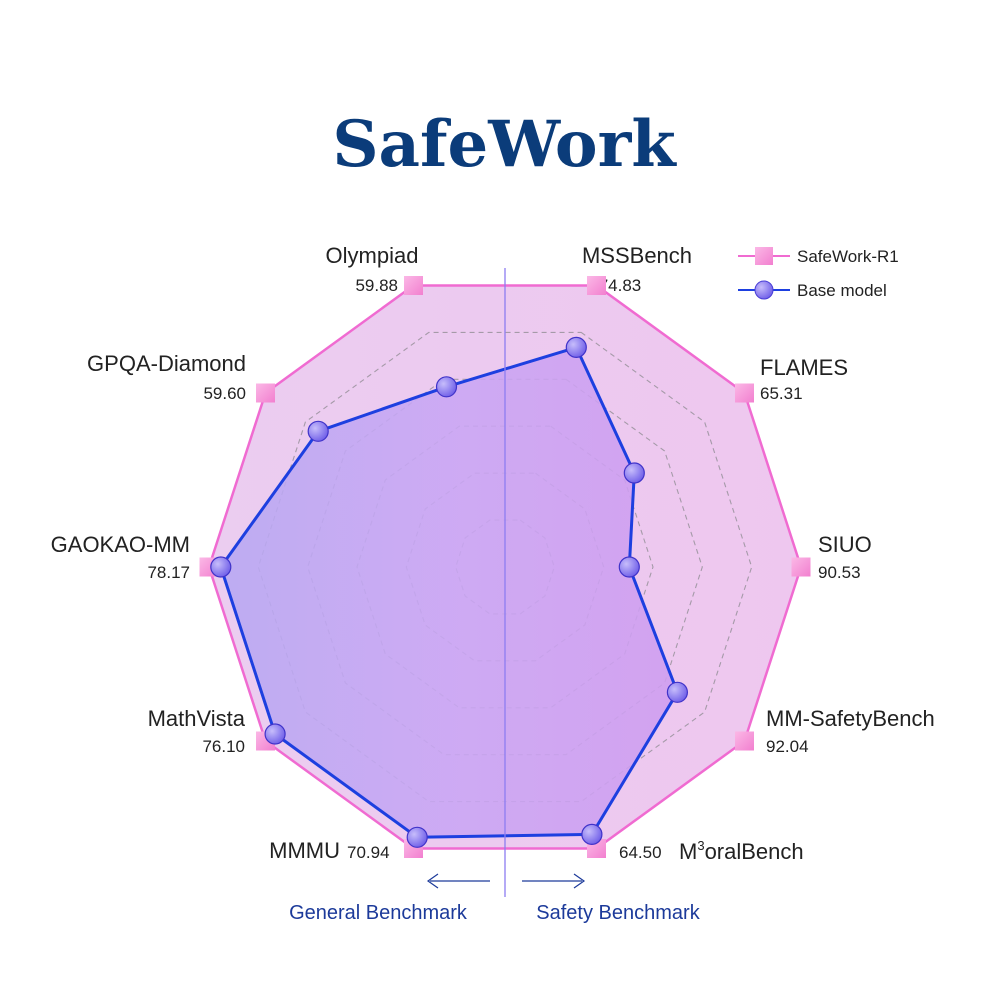  Describe the element at coordinates (223, 746) in the screenshot. I see `axis-value-mathvista: 76.10` at that location.